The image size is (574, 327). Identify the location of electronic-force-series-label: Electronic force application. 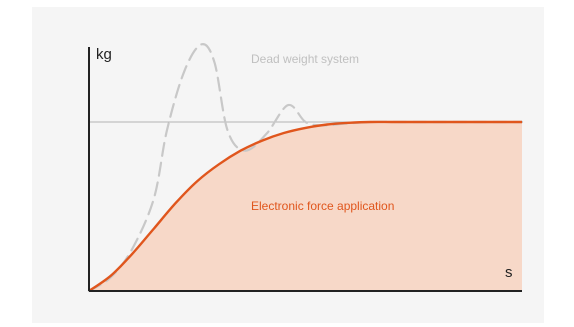
(322, 206).